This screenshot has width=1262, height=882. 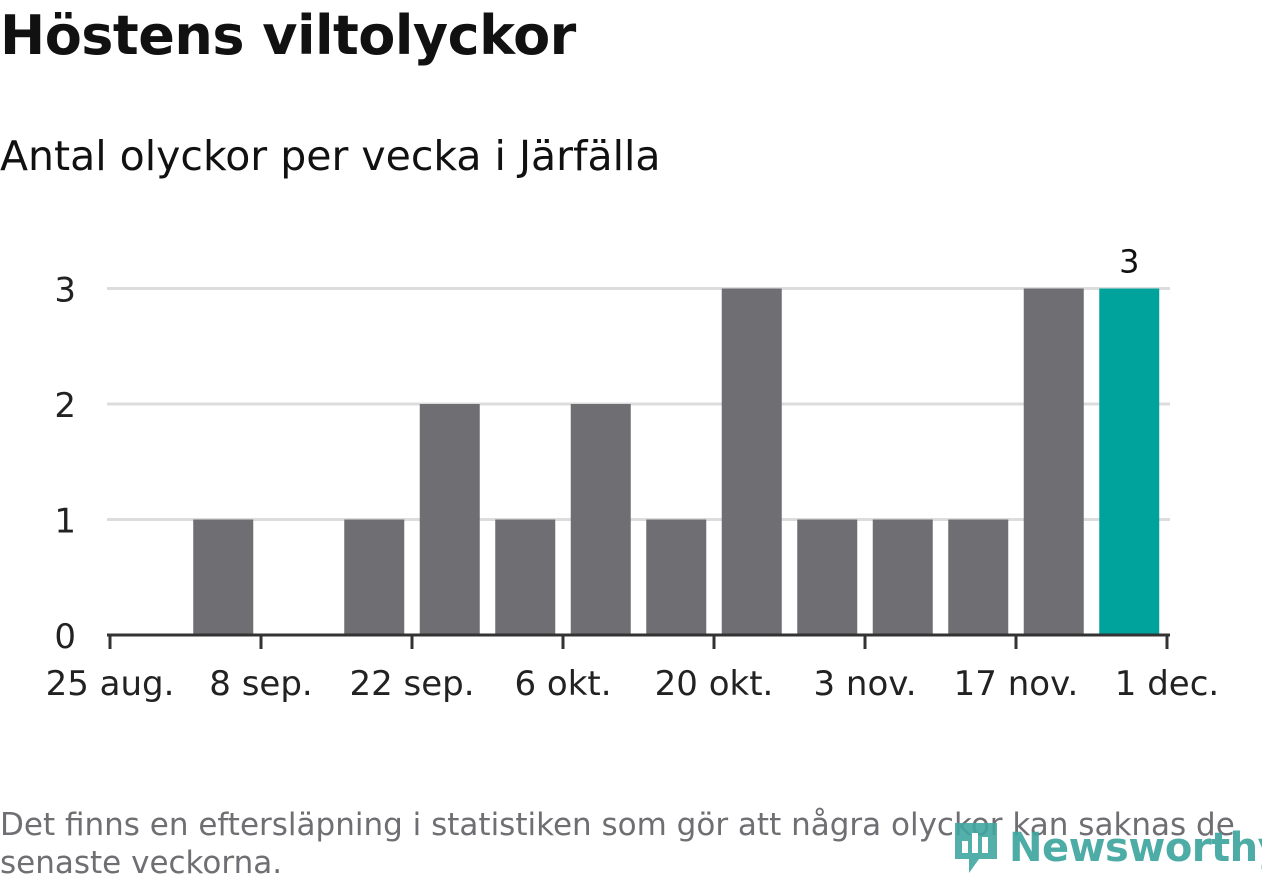 I want to click on newsworthy-logo-icon, so click(x=976, y=848).